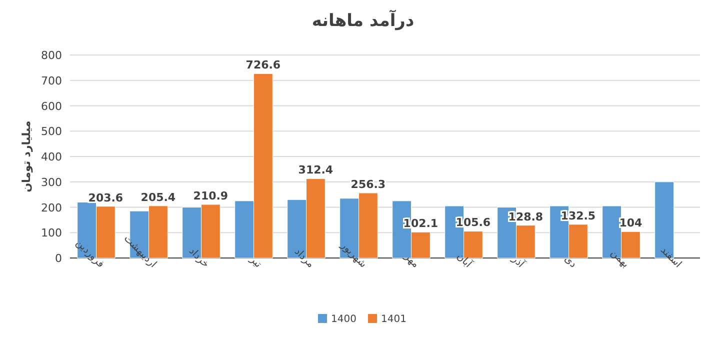  I want to click on y-tick-label: 600, so click(51, 106).